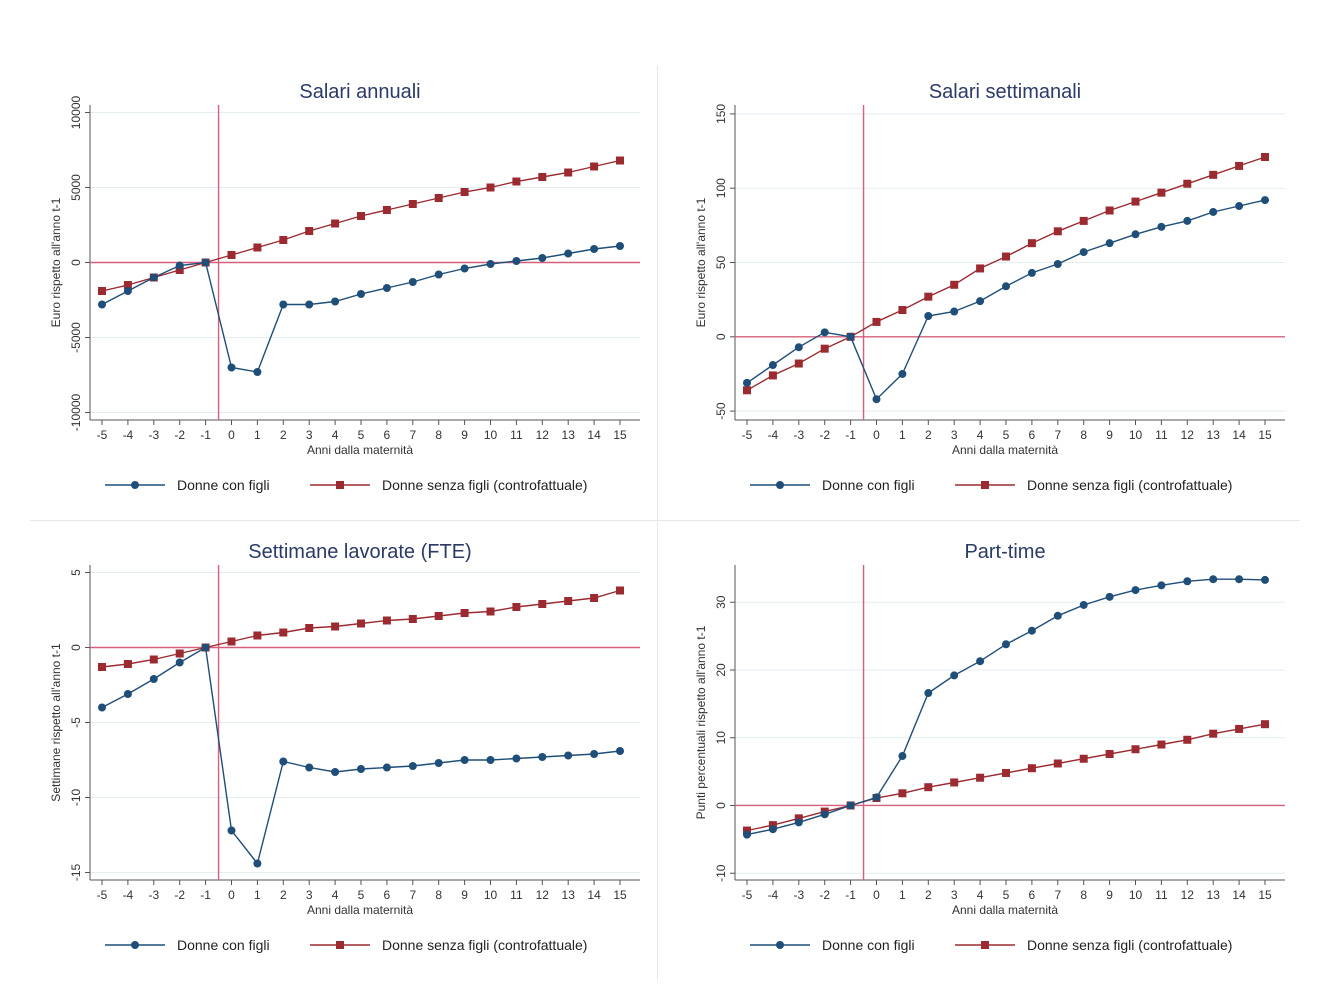  I want to click on y-axis-label: Euro rispetto all'anno t-1, so click(56, 262).